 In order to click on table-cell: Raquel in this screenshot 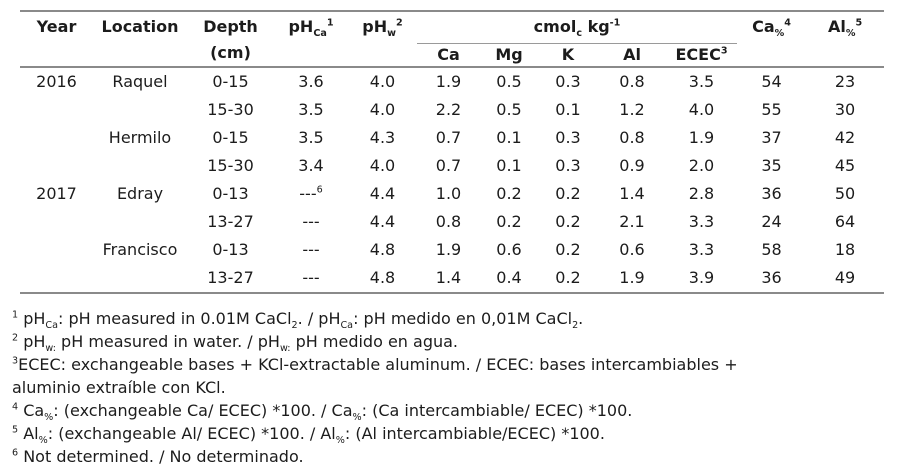, I will do `click(140, 81)`.